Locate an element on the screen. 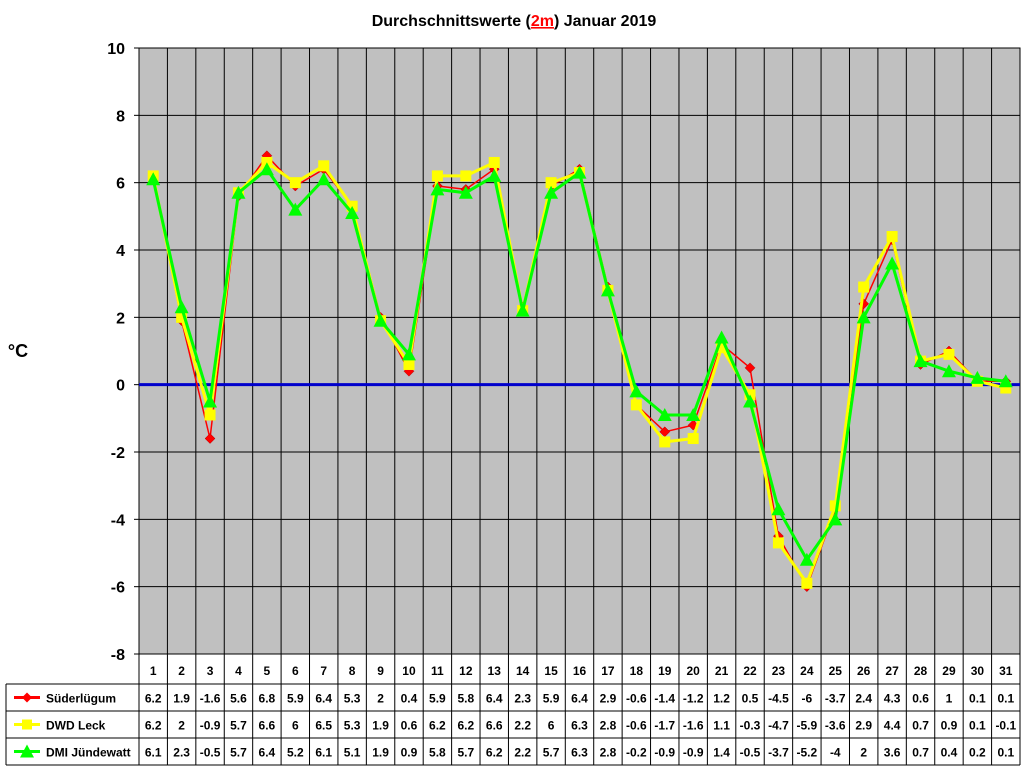 The width and height of the screenshot is (1024, 768). chart-title-height-link: 2m is located at coordinates (542, 21).